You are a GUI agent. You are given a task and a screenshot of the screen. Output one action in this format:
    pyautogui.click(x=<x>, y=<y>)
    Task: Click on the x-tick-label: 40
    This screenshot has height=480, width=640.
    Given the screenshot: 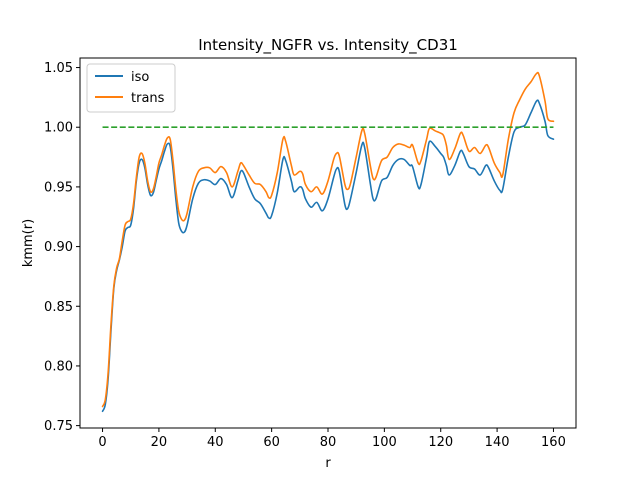 What is the action you would take?
    pyautogui.click(x=215, y=442)
    